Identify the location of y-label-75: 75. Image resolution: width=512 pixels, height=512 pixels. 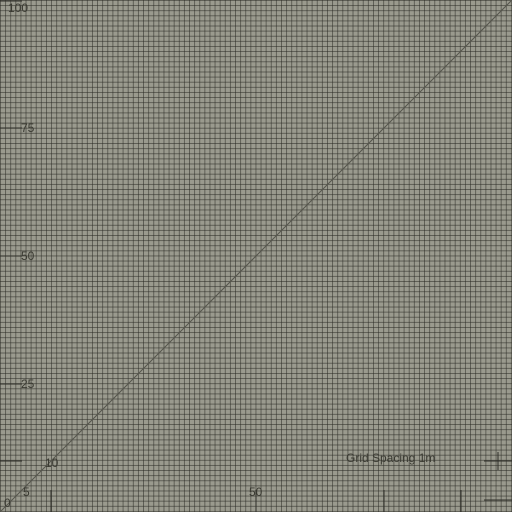
(28, 128).